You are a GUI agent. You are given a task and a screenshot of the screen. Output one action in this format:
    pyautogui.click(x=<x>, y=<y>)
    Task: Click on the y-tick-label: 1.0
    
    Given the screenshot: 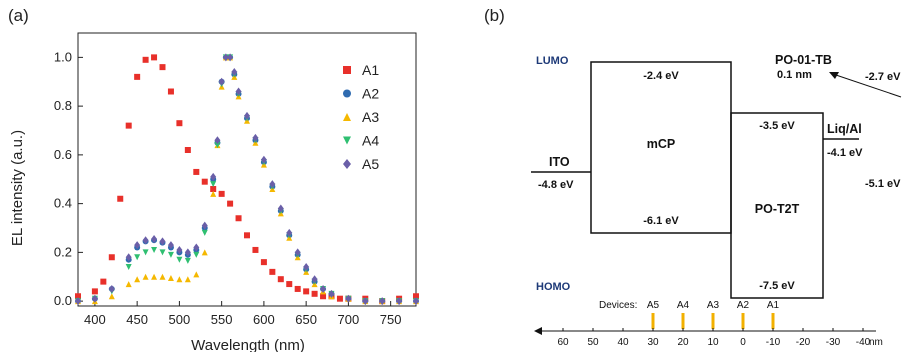 What is the action you would take?
    pyautogui.click(x=63, y=56)
    